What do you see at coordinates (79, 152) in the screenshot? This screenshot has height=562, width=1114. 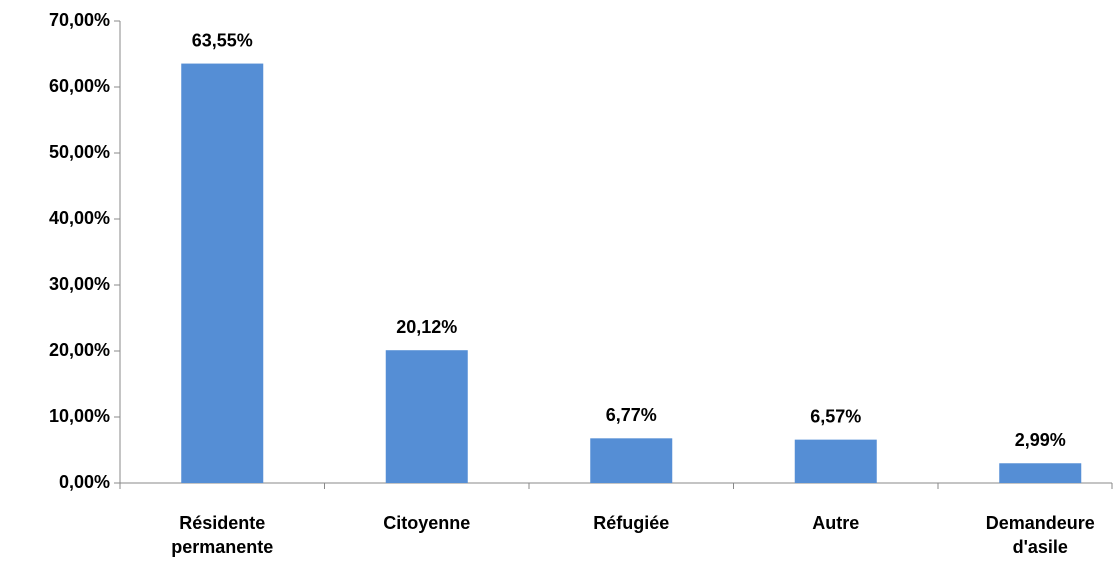 I see `y-tick-label: 50,00%` at bounding box center [79, 152].